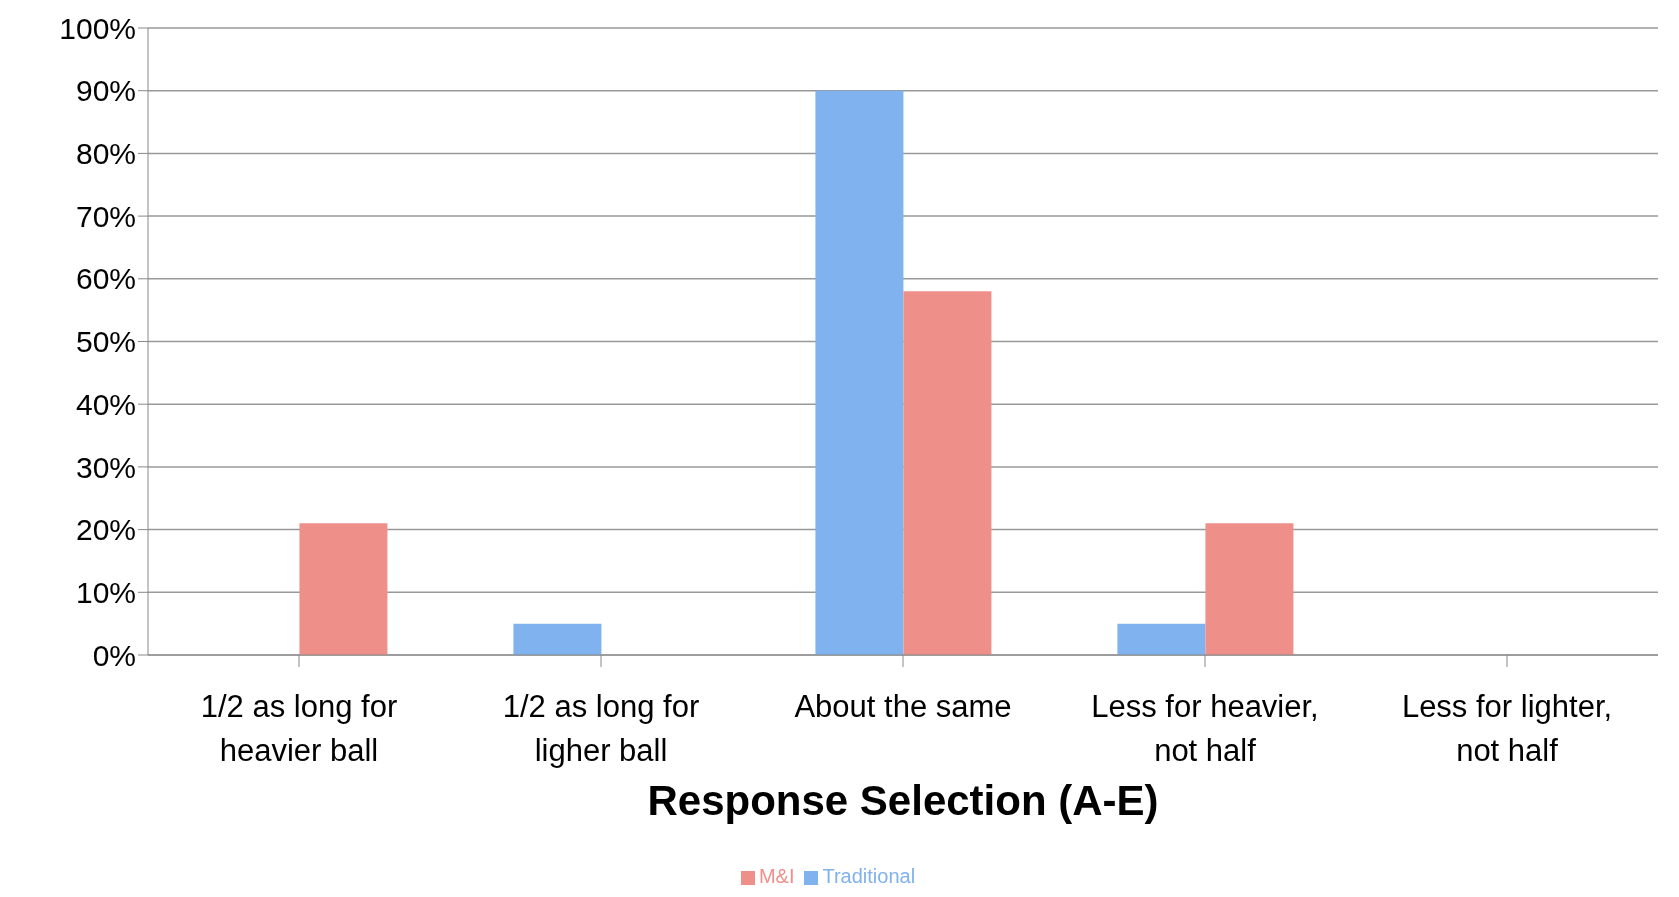  Describe the element at coordinates (105, 216) in the screenshot. I see `y-tick-label: 70%` at that location.